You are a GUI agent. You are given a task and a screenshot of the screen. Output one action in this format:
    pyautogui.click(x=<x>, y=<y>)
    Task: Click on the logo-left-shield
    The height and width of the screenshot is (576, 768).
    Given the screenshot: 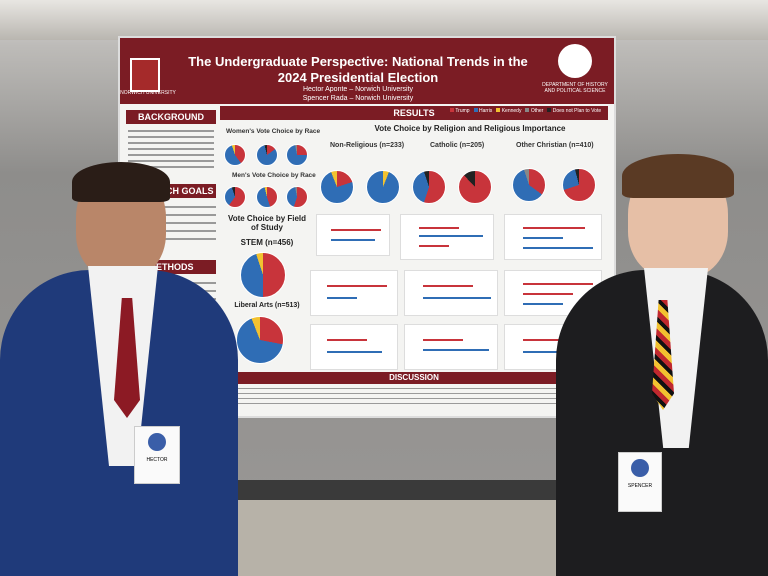 What is the action you would take?
    pyautogui.click(x=145, y=75)
    